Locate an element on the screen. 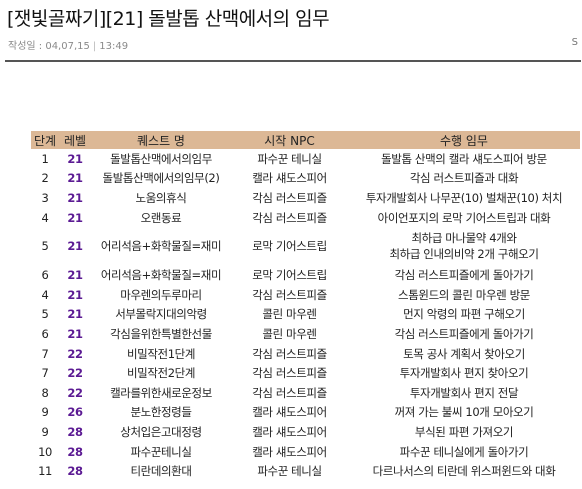 This screenshot has width=582, height=489. table-row: 7 22 비밀작전2단계 각심 러스트피즐 투자개발회사 편지 찾아오기 is located at coordinates (305, 373).